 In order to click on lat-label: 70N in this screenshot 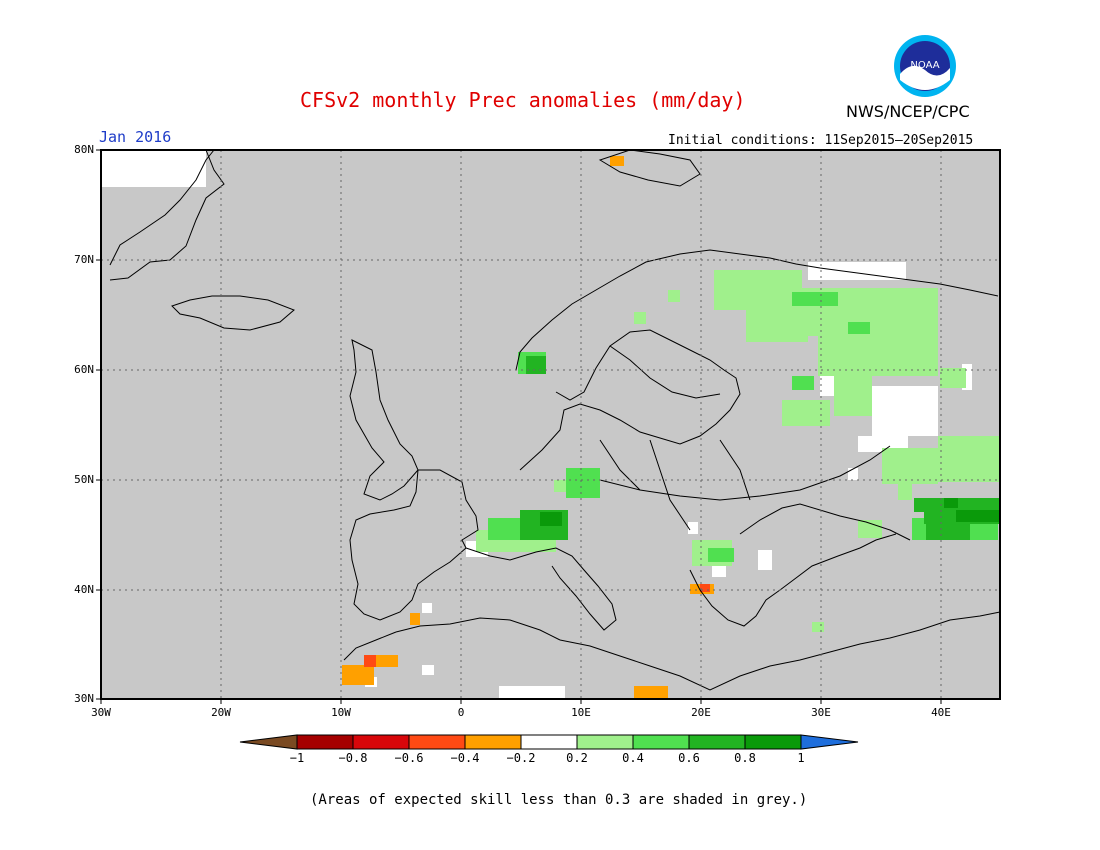, I will do `click(84, 259)`.